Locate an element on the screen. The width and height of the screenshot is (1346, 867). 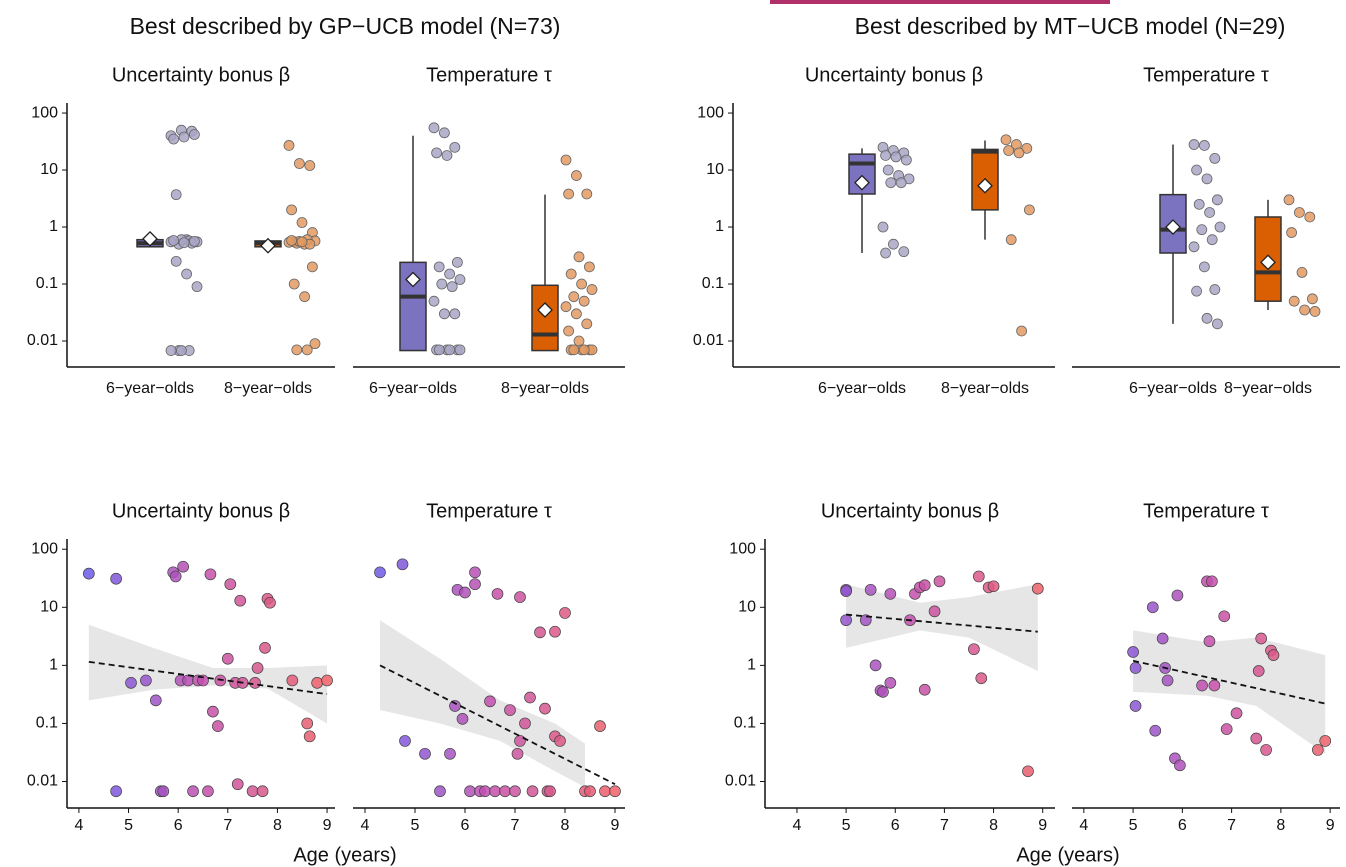
x-tick-label: 6−year−olds is located at coordinates (150, 388).